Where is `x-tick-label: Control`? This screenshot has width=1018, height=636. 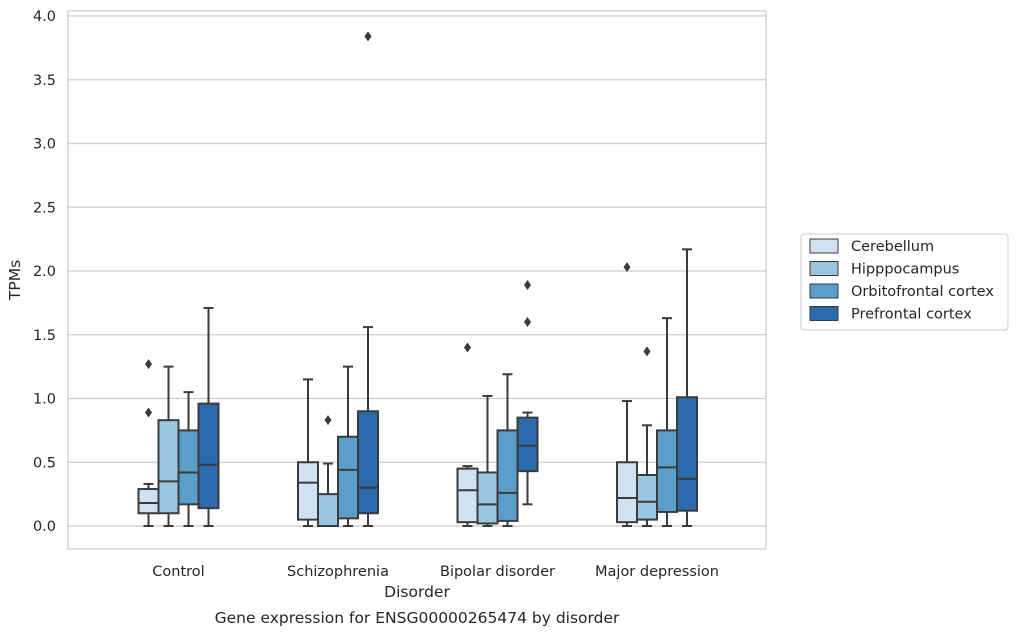 x-tick-label: Control is located at coordinates (178, 572).